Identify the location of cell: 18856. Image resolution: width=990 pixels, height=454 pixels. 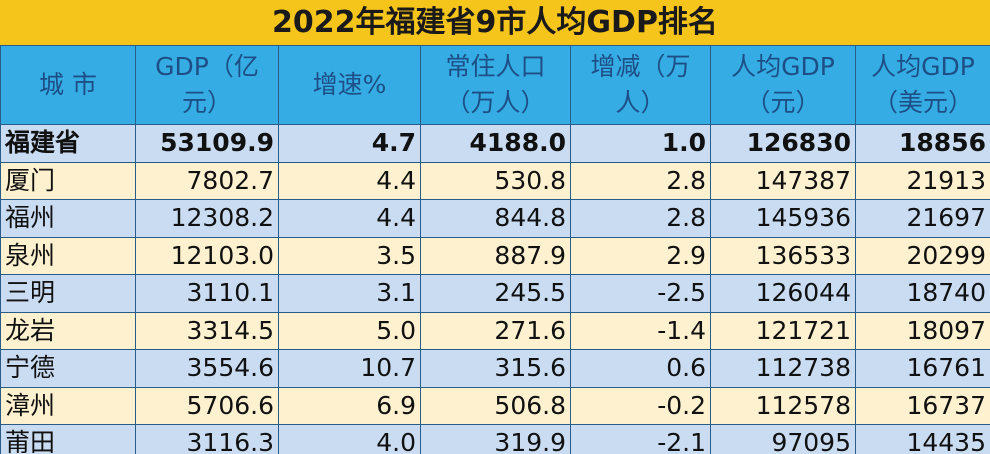
(922, 143).